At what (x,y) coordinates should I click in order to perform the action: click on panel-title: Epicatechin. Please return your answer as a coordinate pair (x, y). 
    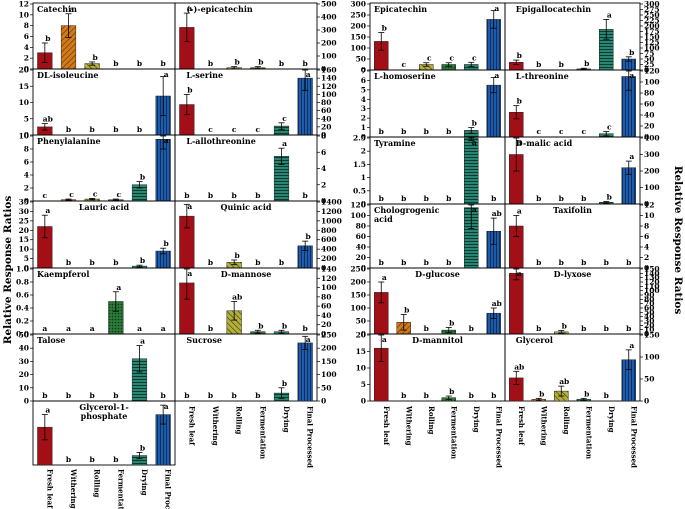
    Looking at the image, I should click on (400, 9).